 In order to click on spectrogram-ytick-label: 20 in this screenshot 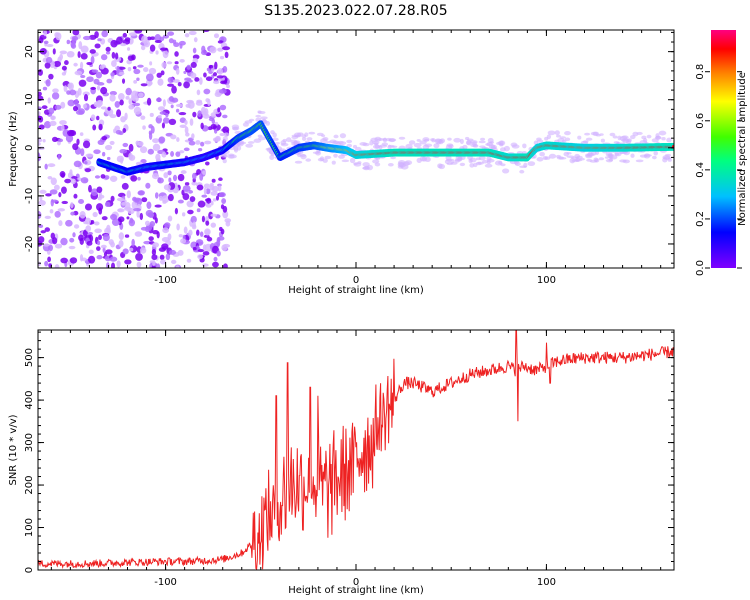, I will do `click(29, 51)`.